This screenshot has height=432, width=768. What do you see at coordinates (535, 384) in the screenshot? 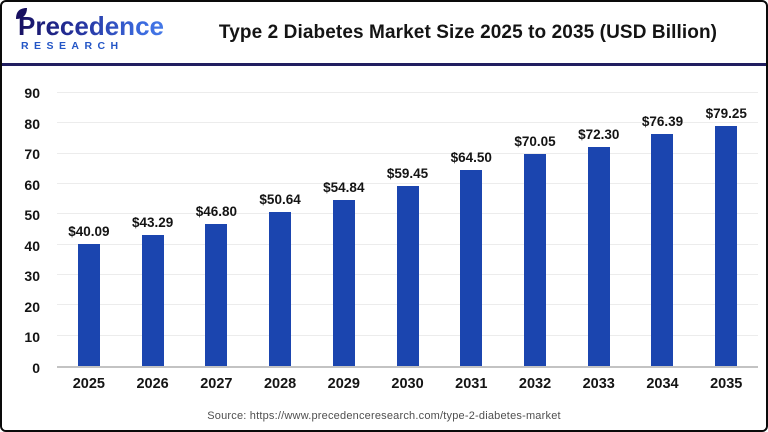
I see `x-tick-label-2032: 2032` at bounding box center [535, 384].